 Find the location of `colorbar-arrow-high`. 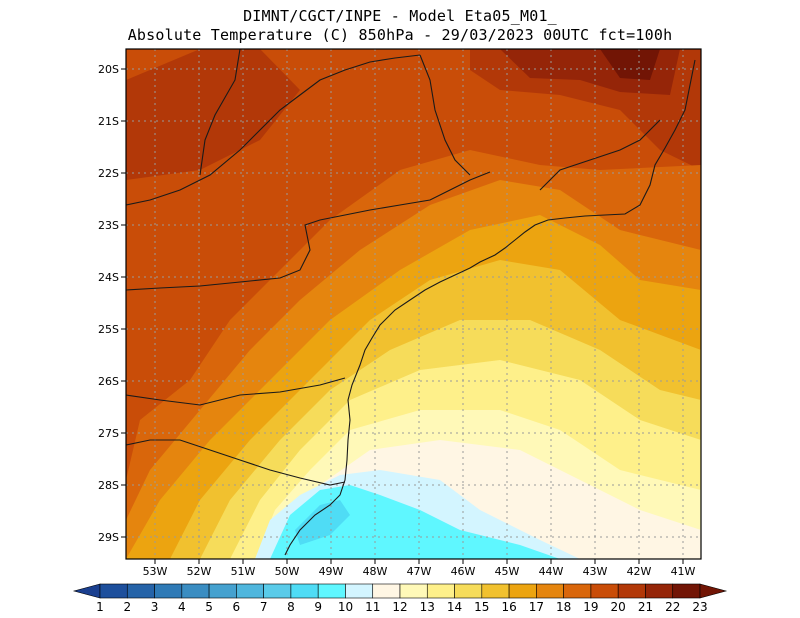

colorbar-arrow-high is located at coordinates (713, 591).